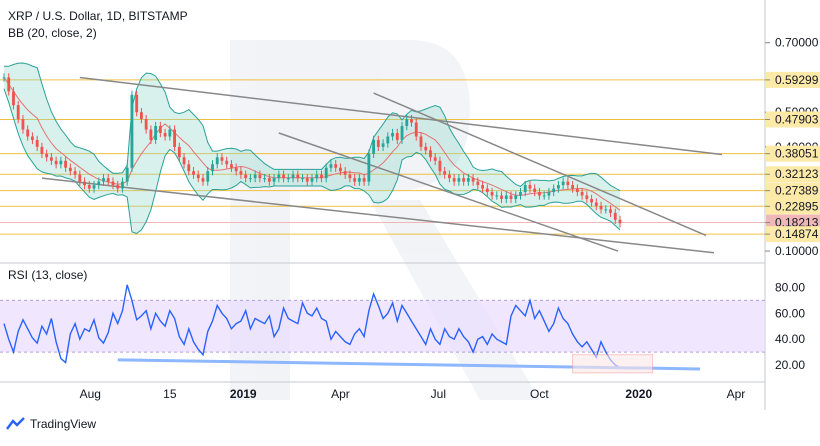 This screenshot has width=820, height=446. I want to click on price-axis-label: 0.18213, so click(797, 223).